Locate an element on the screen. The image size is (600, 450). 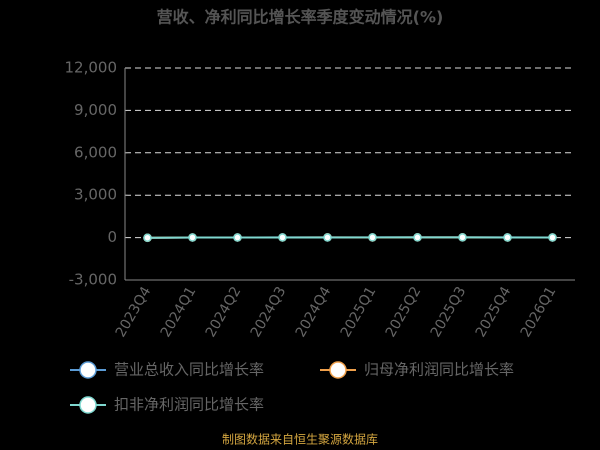
y-tick-label: 9,000 is located at coordinates (95, 110).